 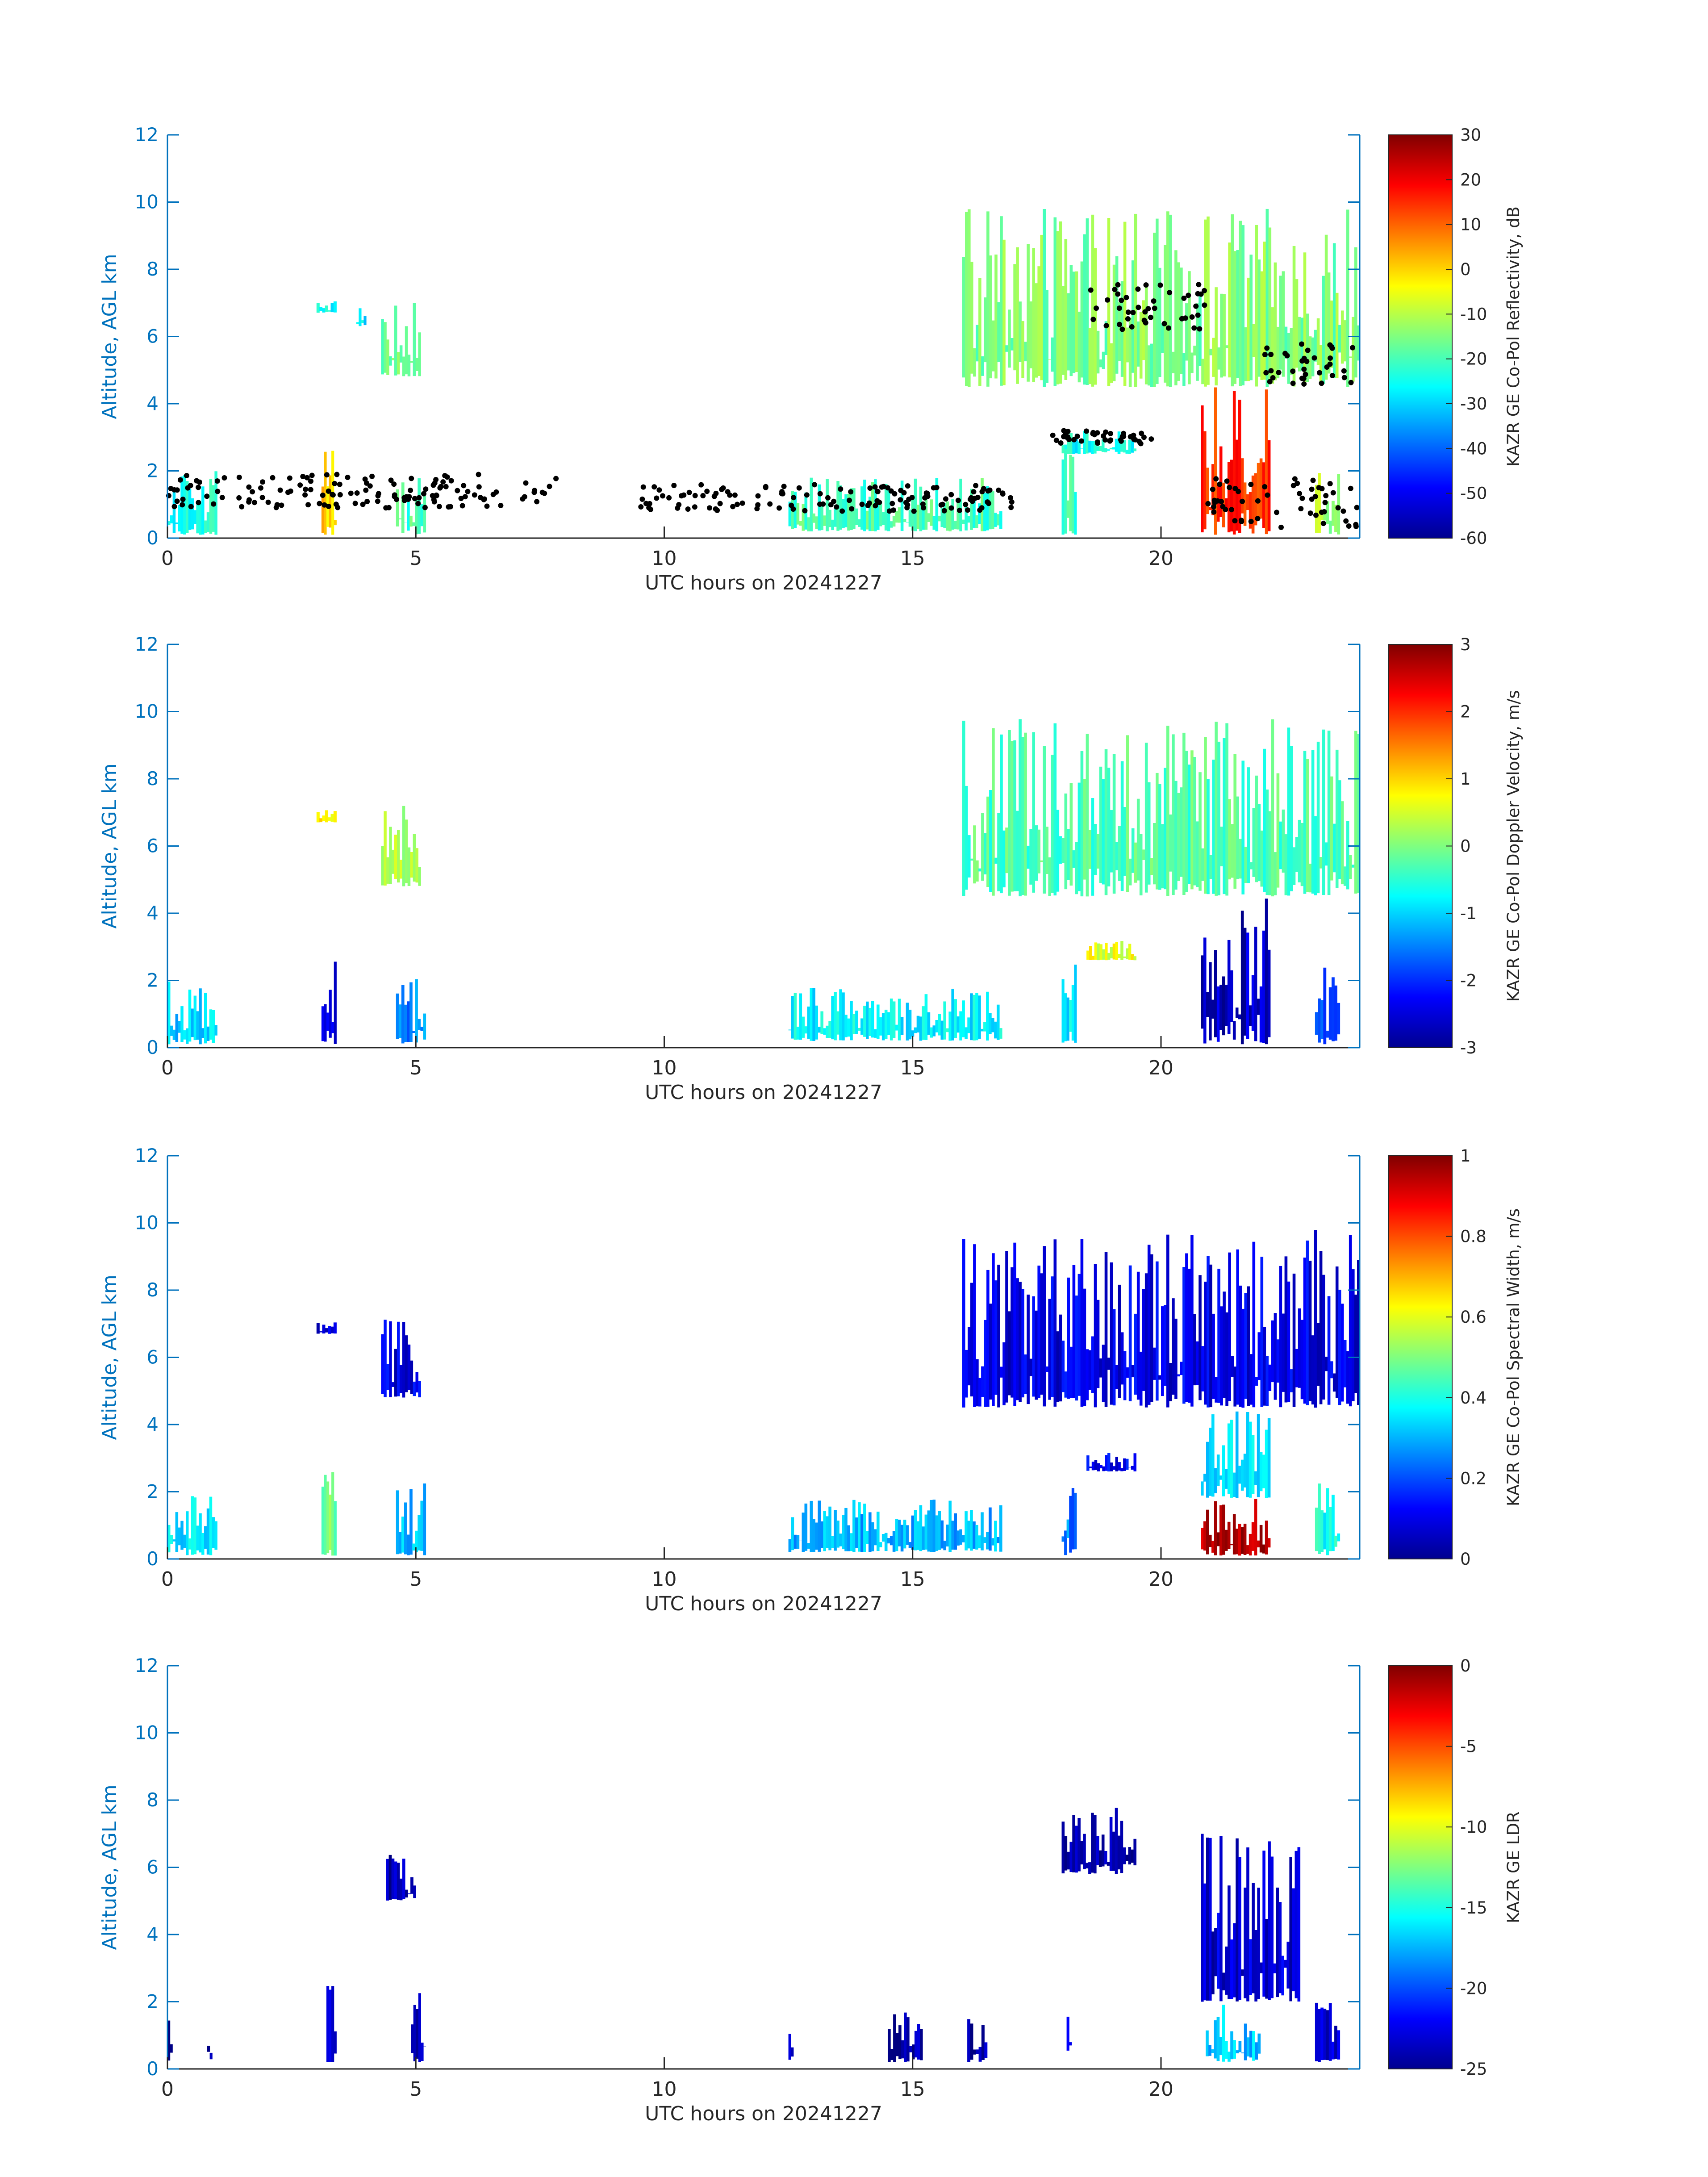 I want to click on x-tick-label: 15, so click(x=912, y=1579).